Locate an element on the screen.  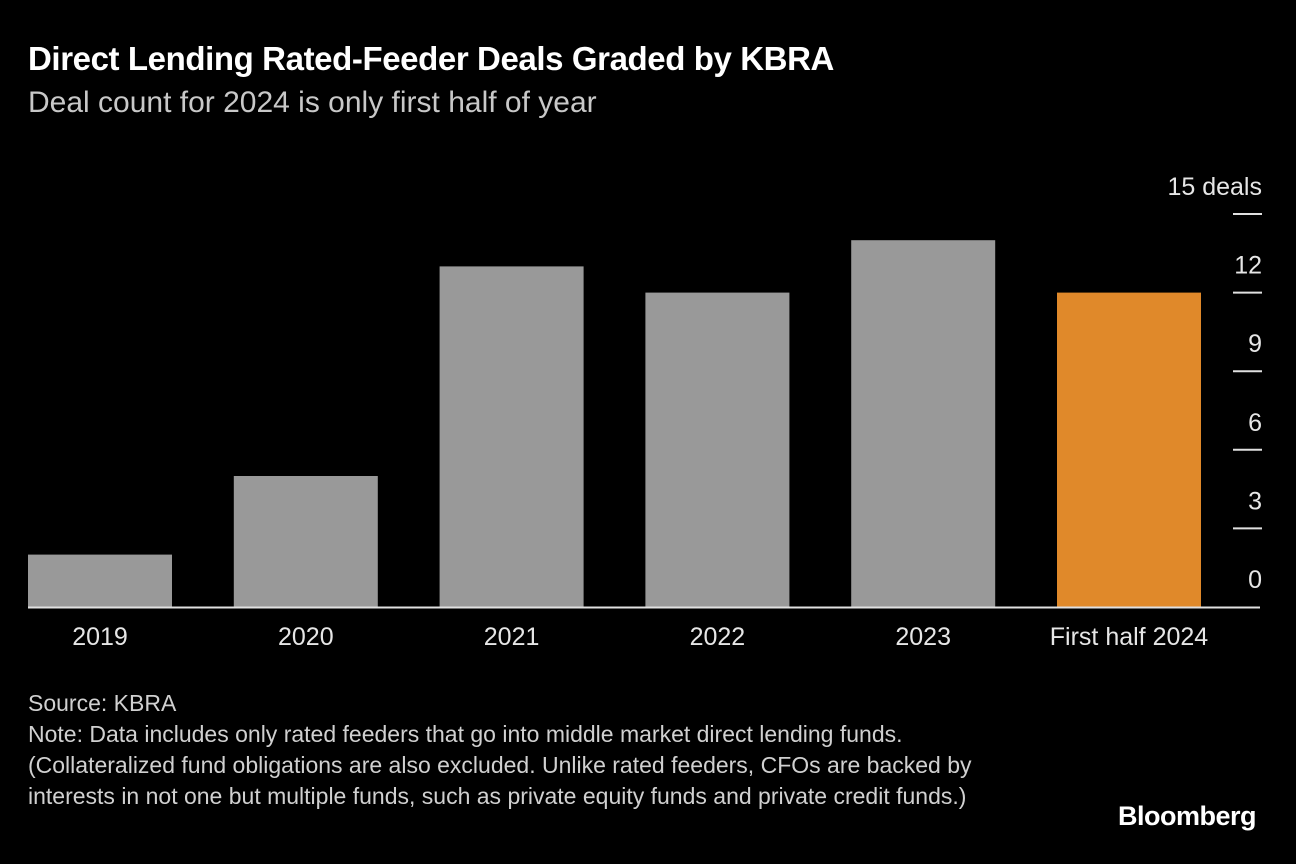
bar-2020 is located at coordinates (305, 541).